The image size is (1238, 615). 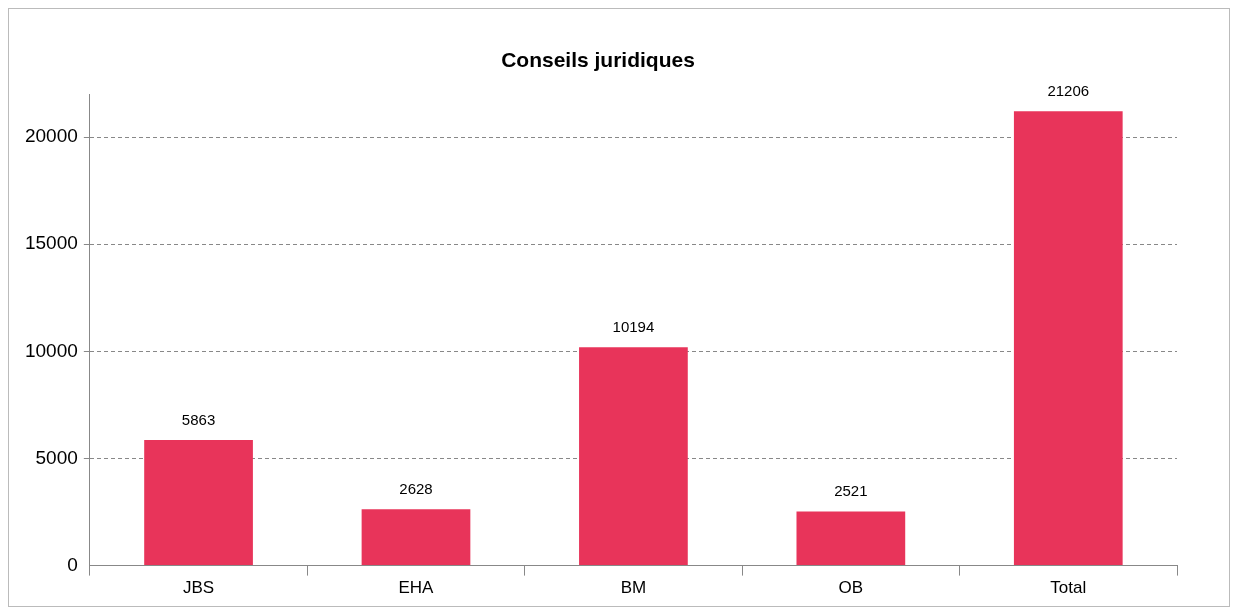 What do you see at coordinates (416, 588) in the screenshot?
I see `x-tick-label: EHA` at bounding box center [416, 588].